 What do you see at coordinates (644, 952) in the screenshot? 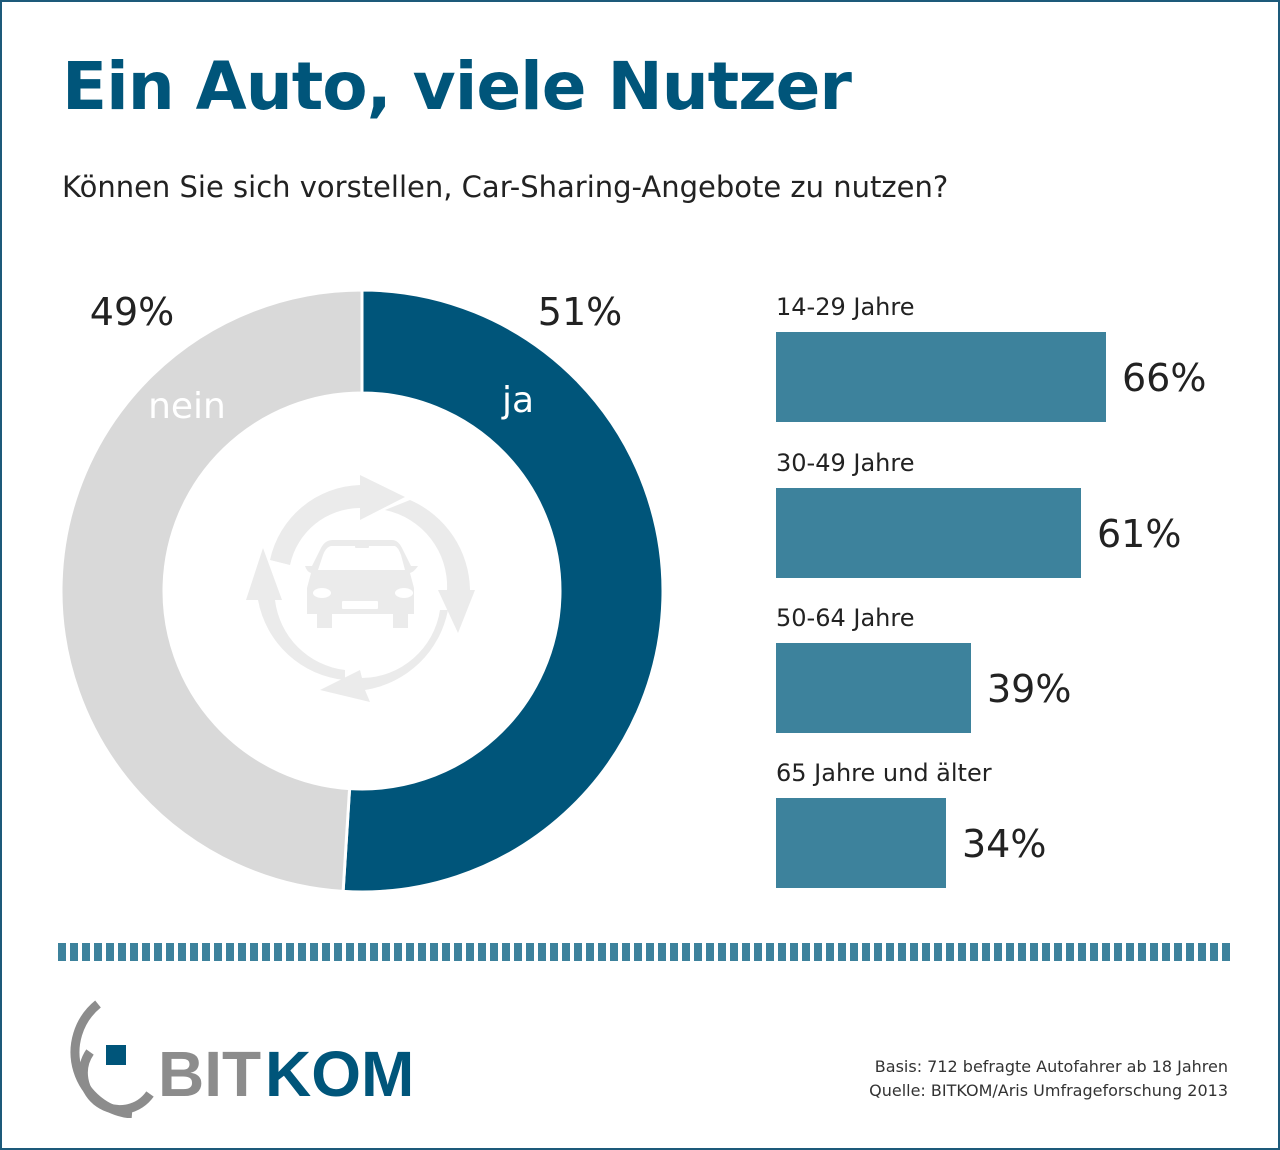
I see `dashed-divider` at bounding box center [644, 952].